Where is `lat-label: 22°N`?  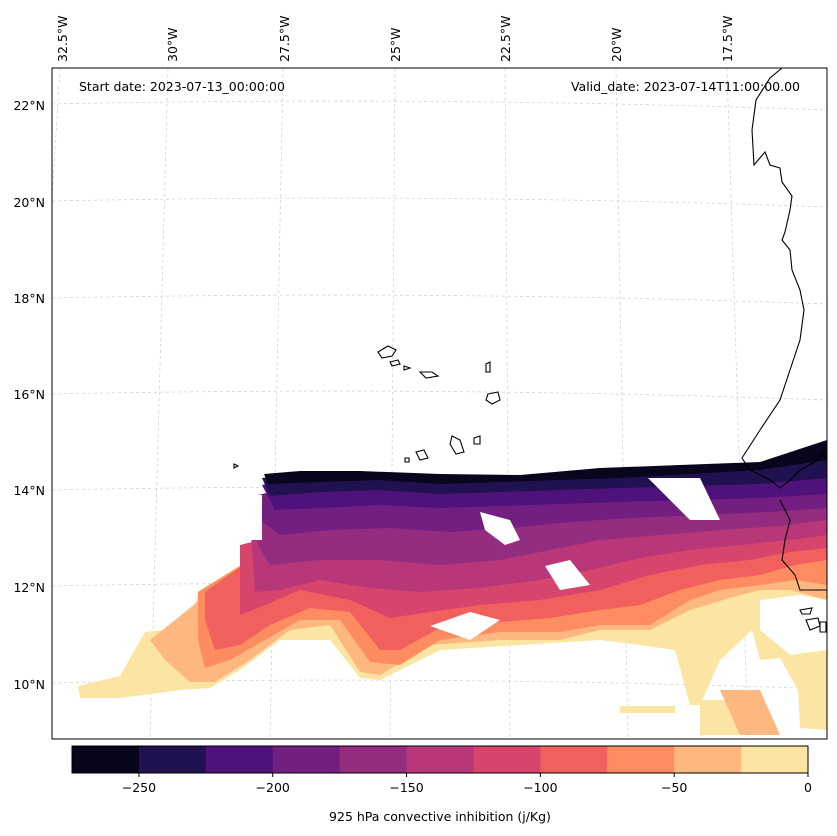 lat-label: 22°N is located at coordinates (29, 105).